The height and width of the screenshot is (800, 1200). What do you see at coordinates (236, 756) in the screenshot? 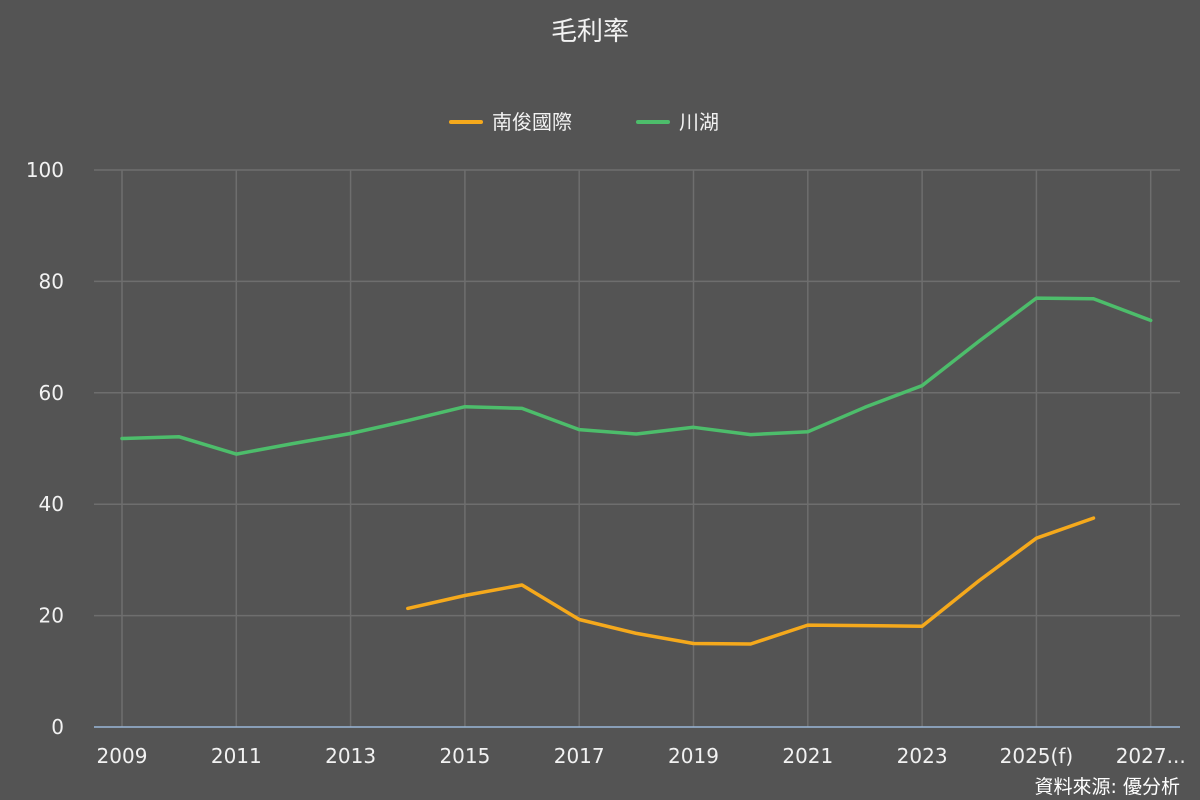
I see `x-tick-label: 2011` at bounding box center [236, 756].